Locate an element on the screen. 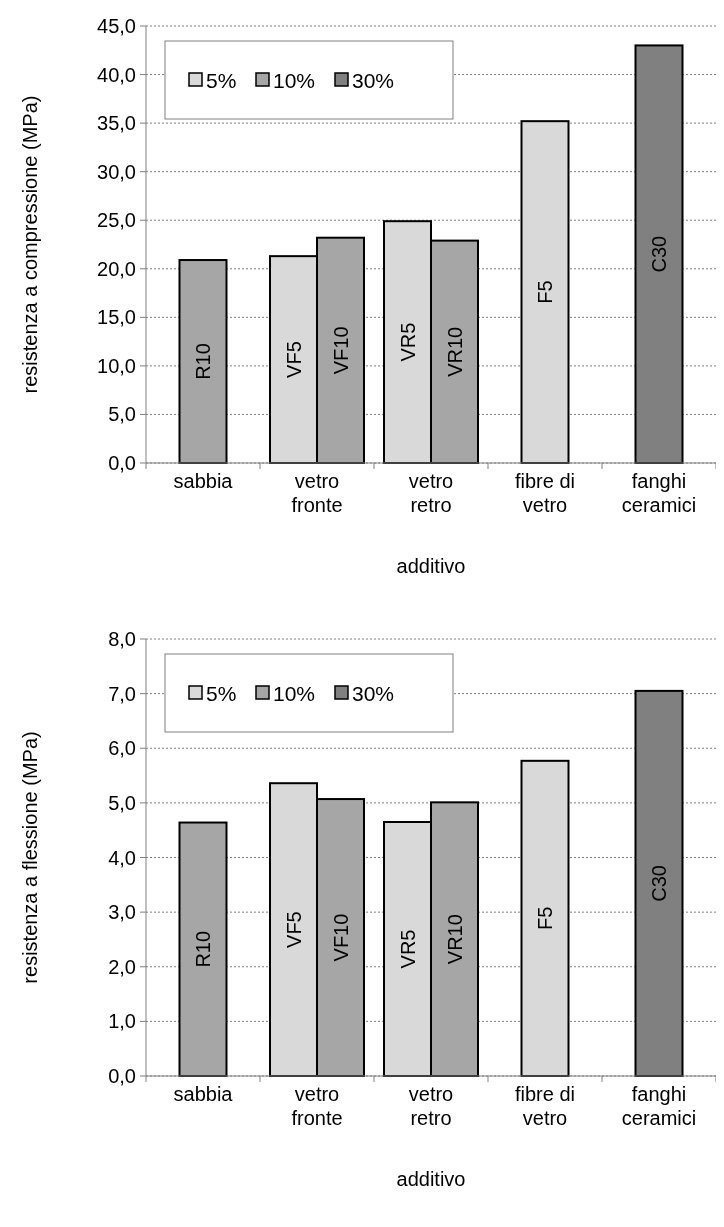 The width and height of the screenshot is (724, 1227). y-tick-label: 2,0 is located at coordinates (122, 966).